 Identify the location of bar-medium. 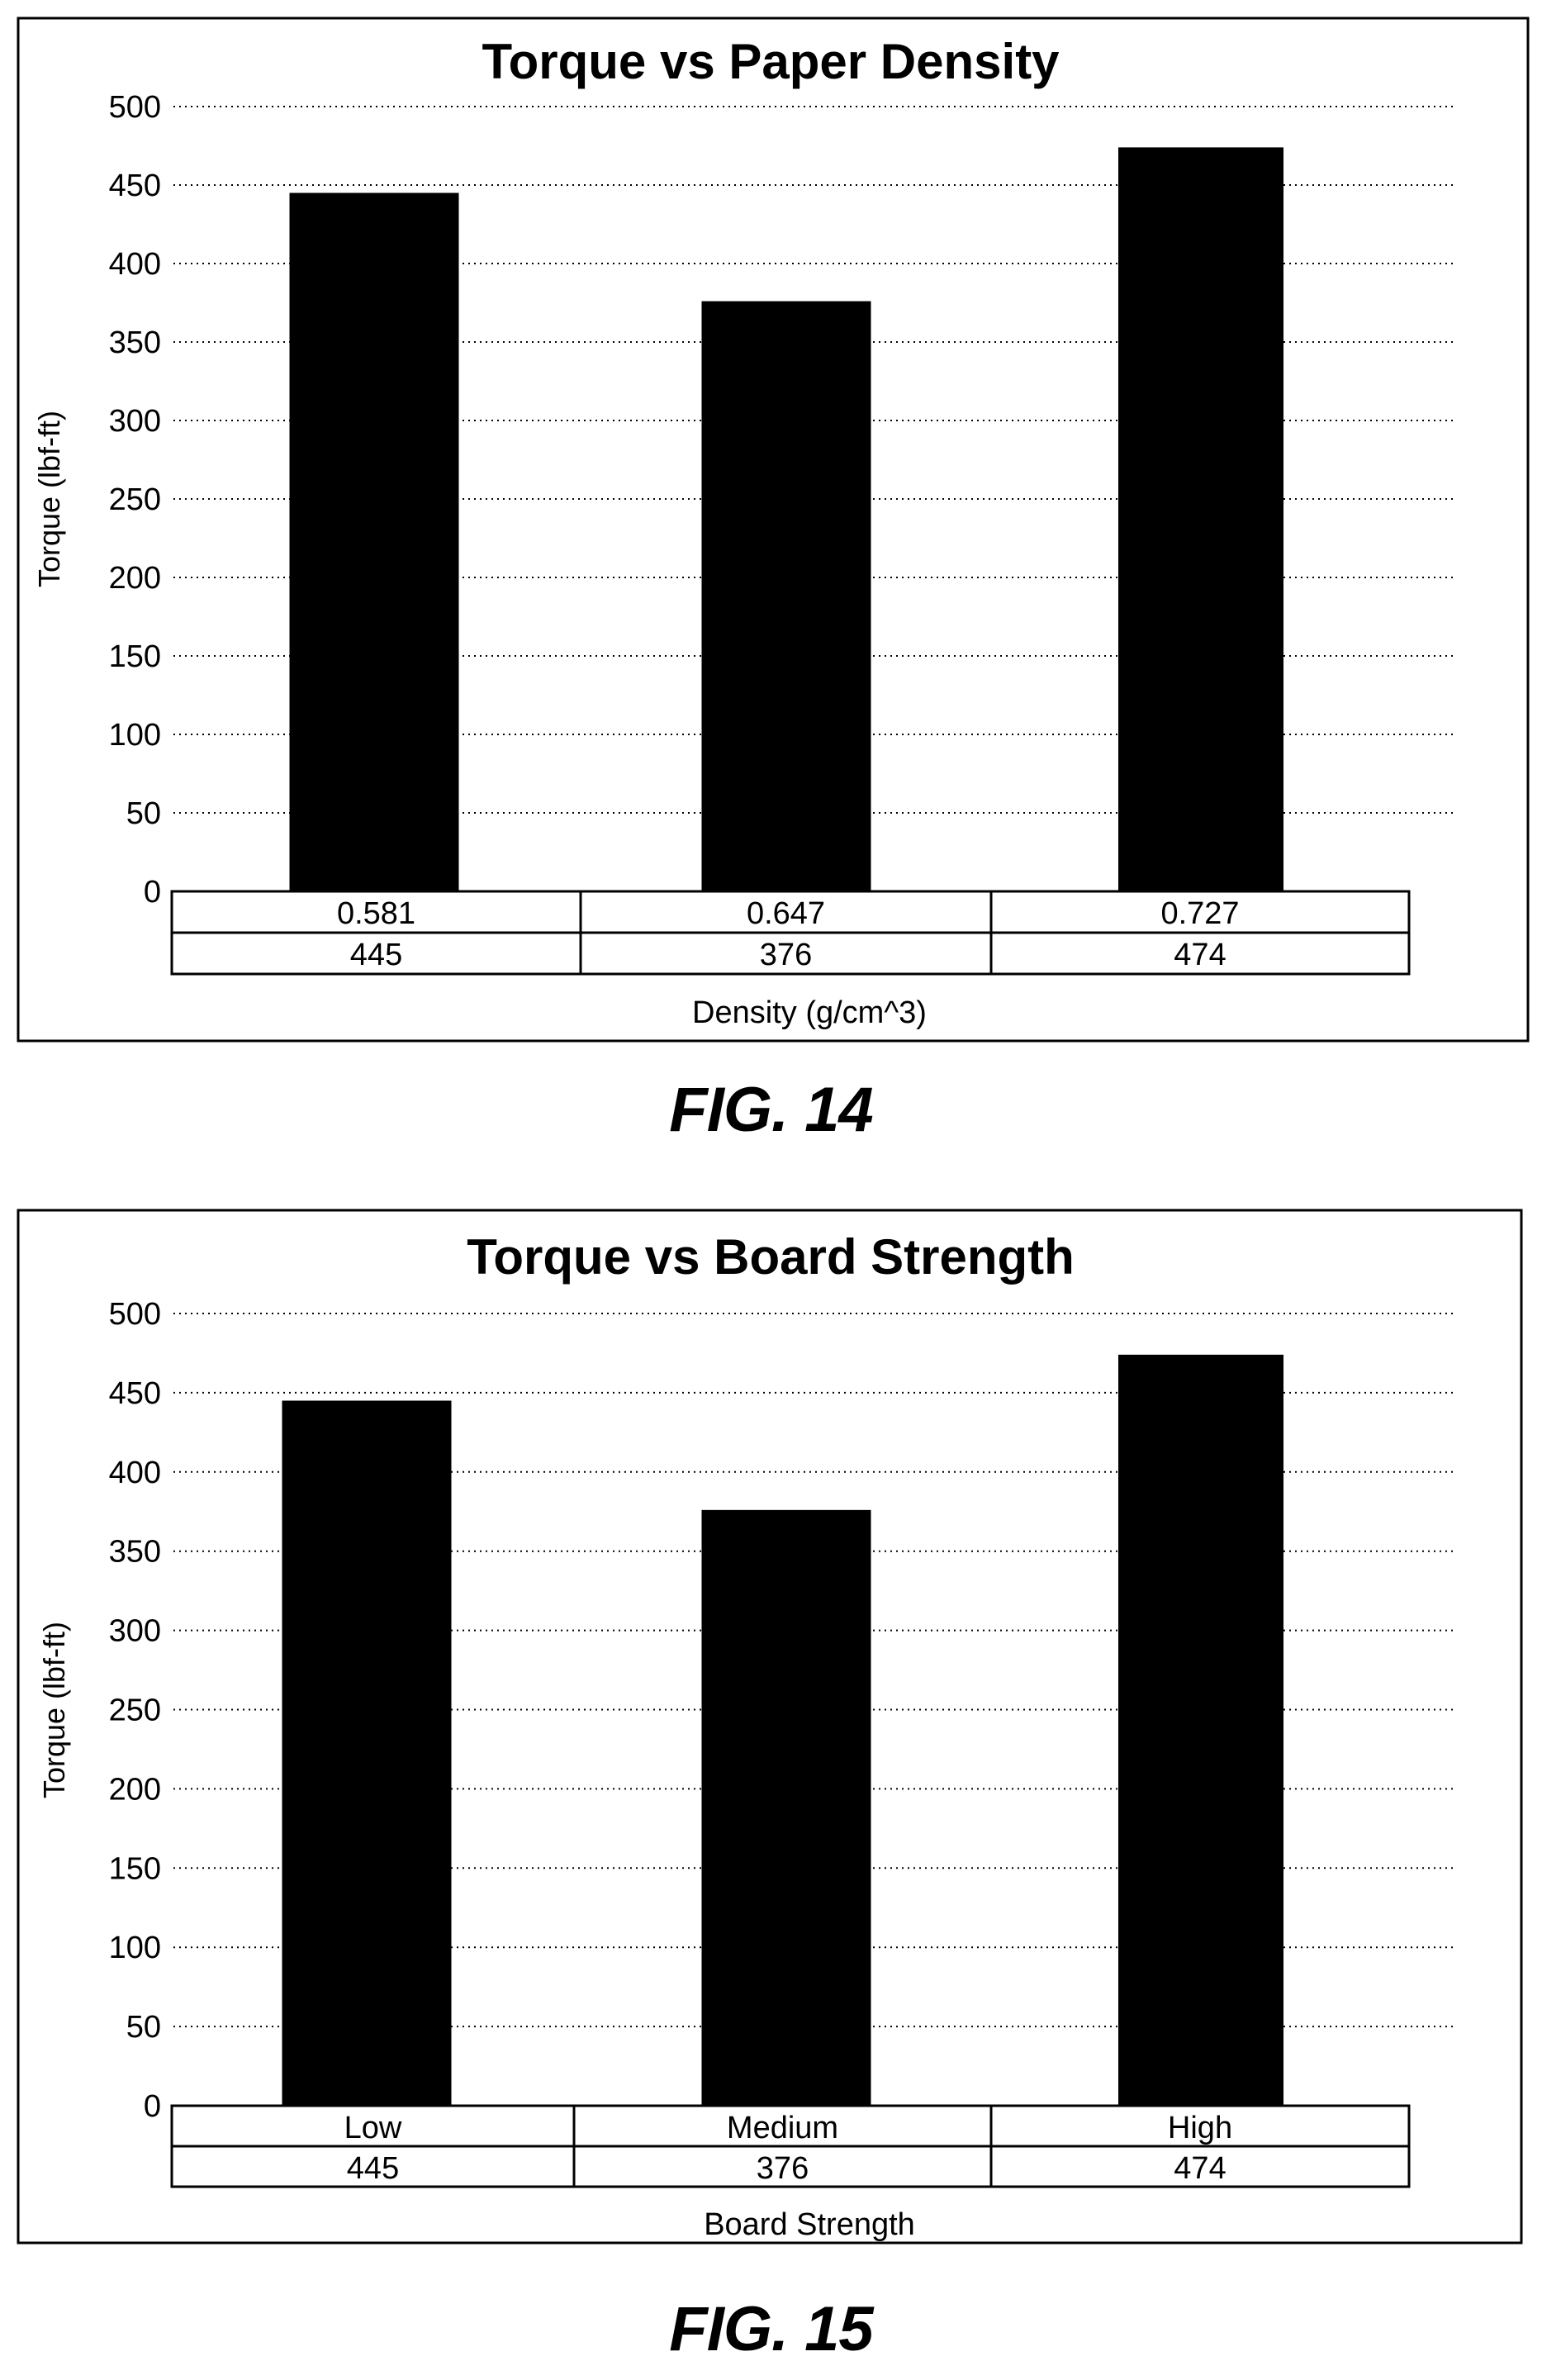
(786, 1807).